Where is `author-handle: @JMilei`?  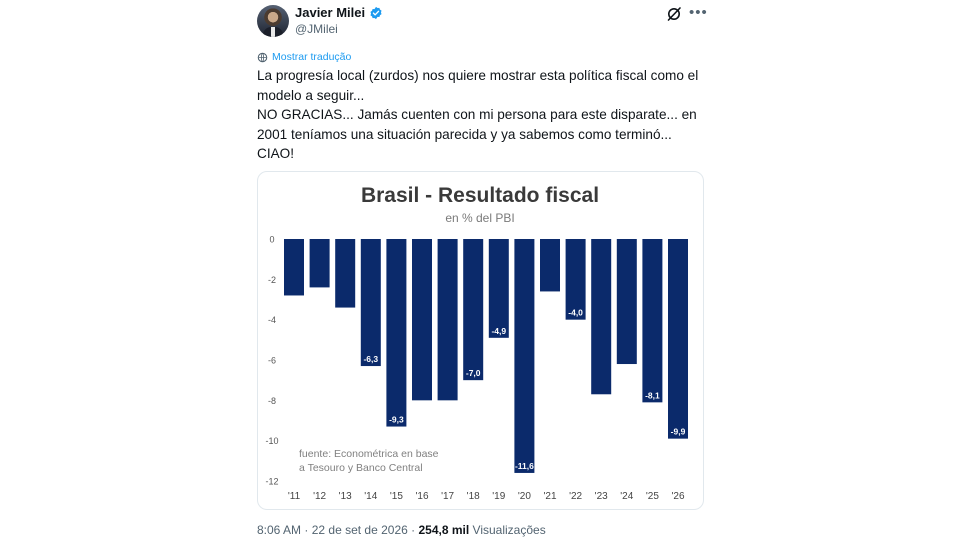 author-handle: @JMilei is located at coordinates (316, 29).